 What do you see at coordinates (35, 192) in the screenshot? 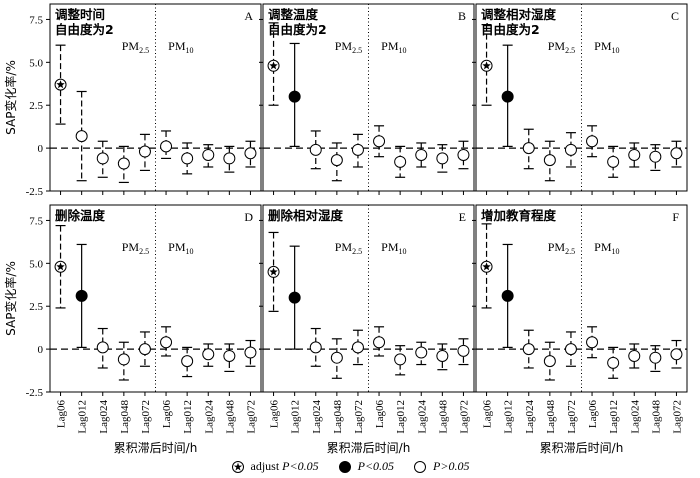
I see `y-tick-label: -2.5` at bounding box center [35, 192].